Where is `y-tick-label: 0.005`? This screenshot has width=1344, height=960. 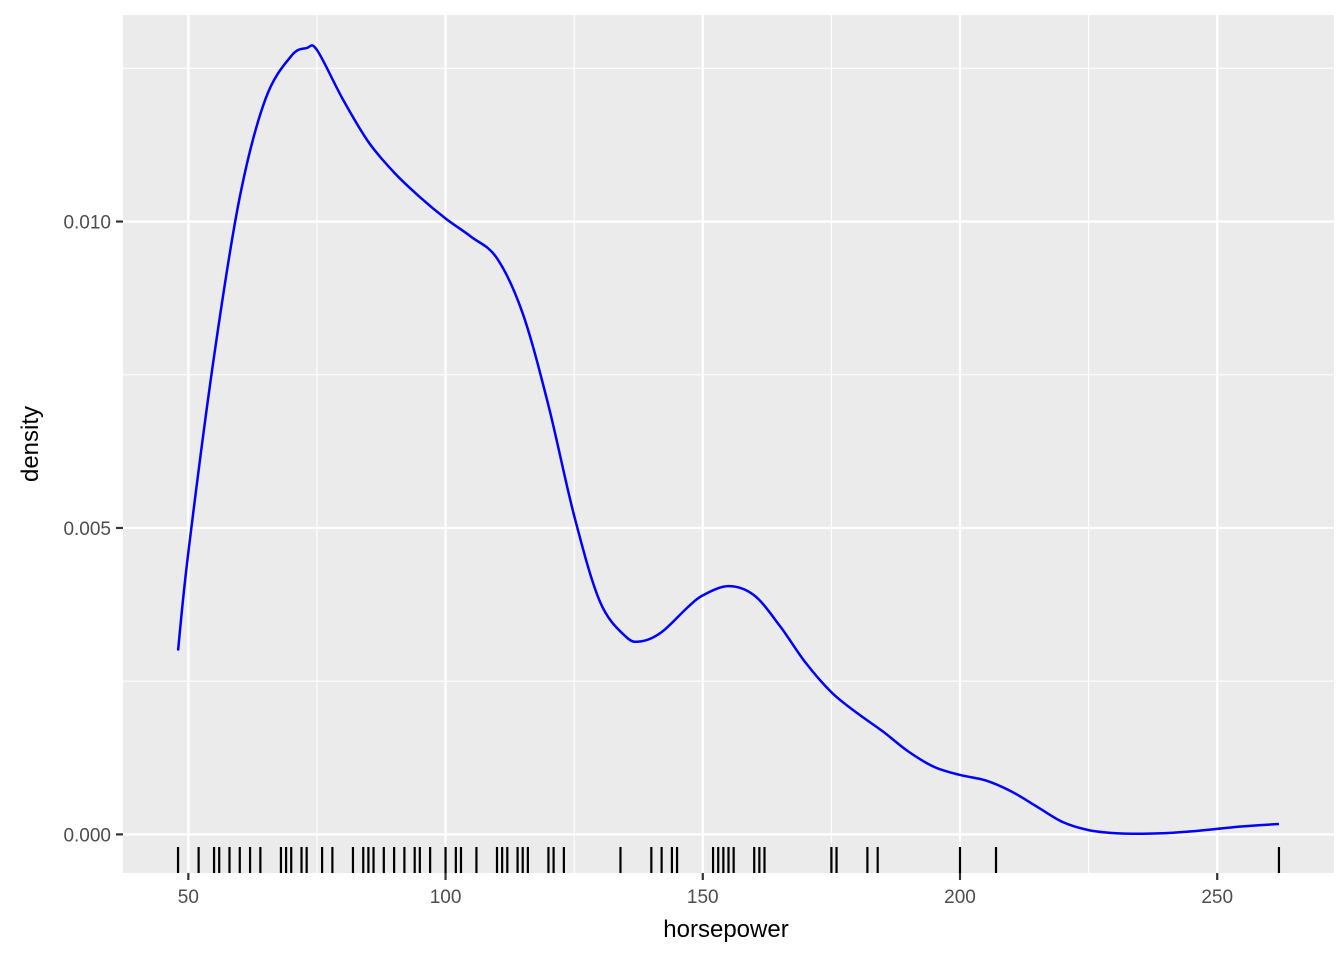
y-tick-label: 0.005 is located at coordinates (87, 529).